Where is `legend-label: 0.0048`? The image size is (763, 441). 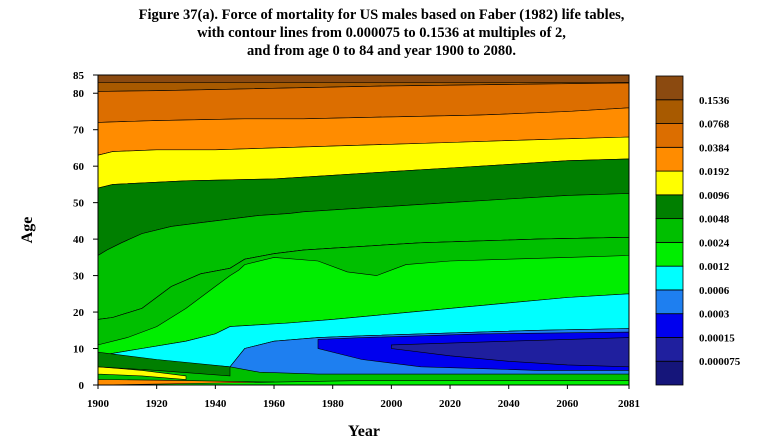
legend-label: 0.0048 is located at coordinates (714, 220).